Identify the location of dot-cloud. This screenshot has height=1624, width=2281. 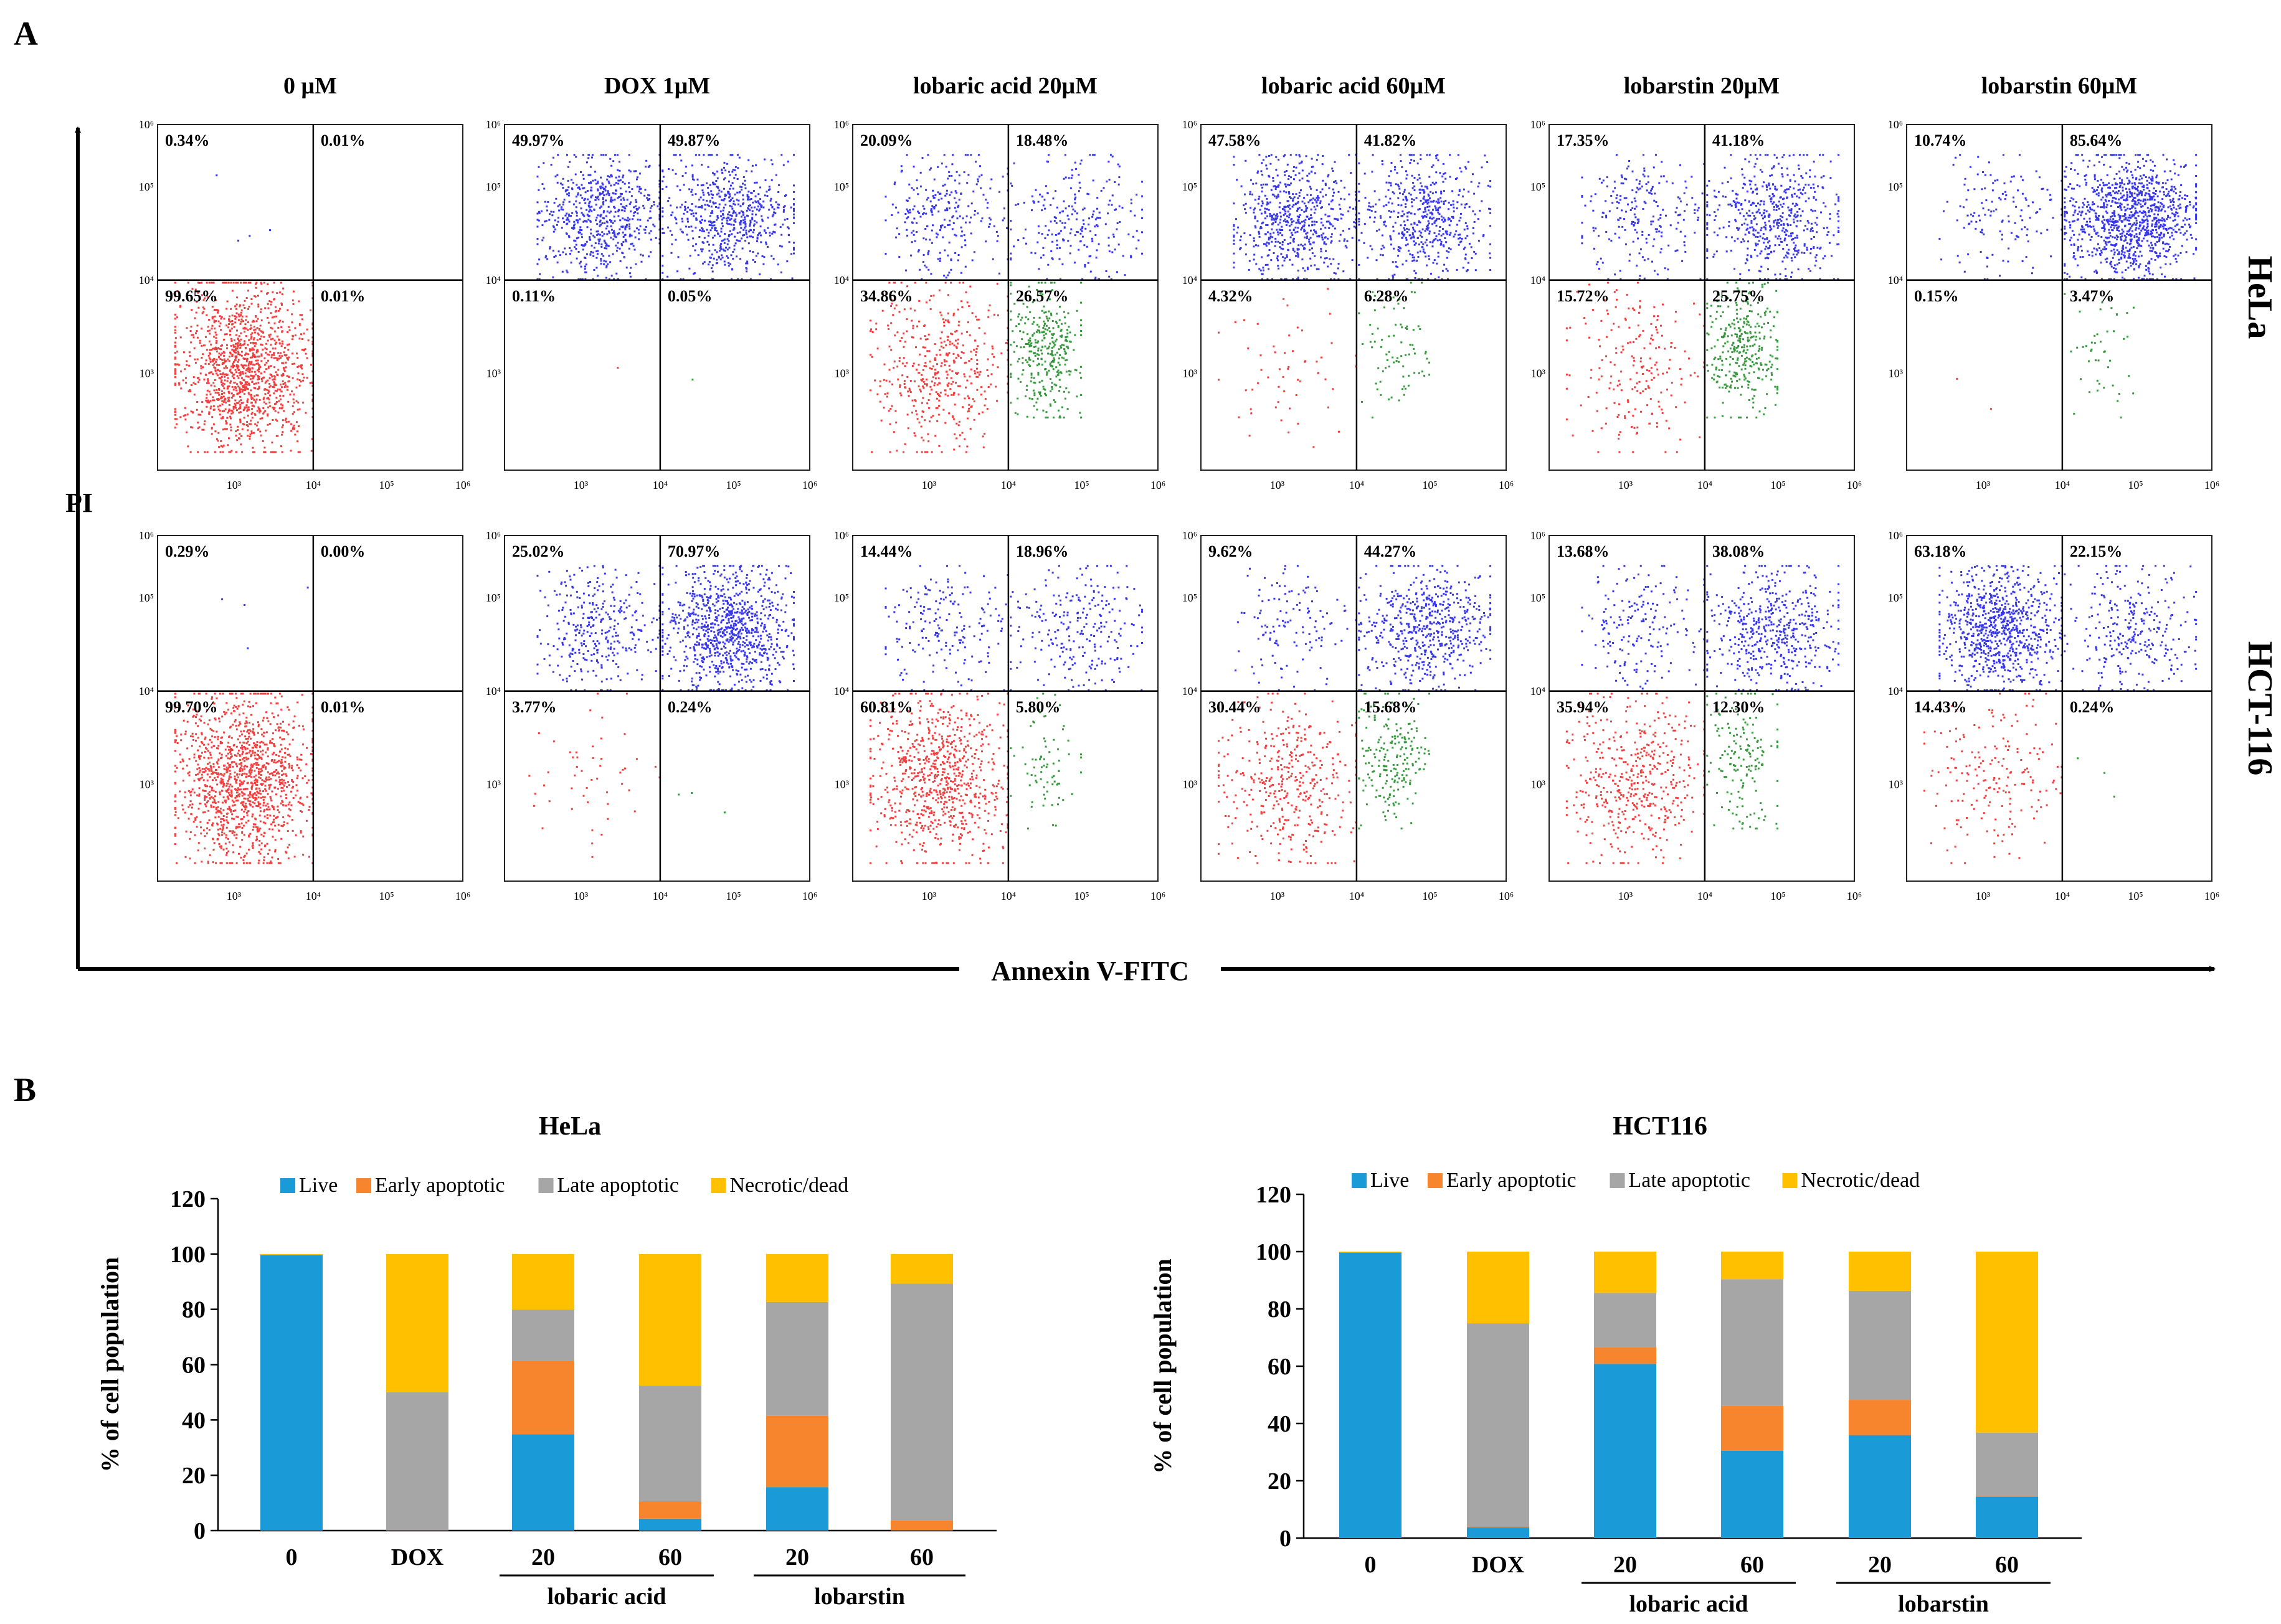
(1006, 303).